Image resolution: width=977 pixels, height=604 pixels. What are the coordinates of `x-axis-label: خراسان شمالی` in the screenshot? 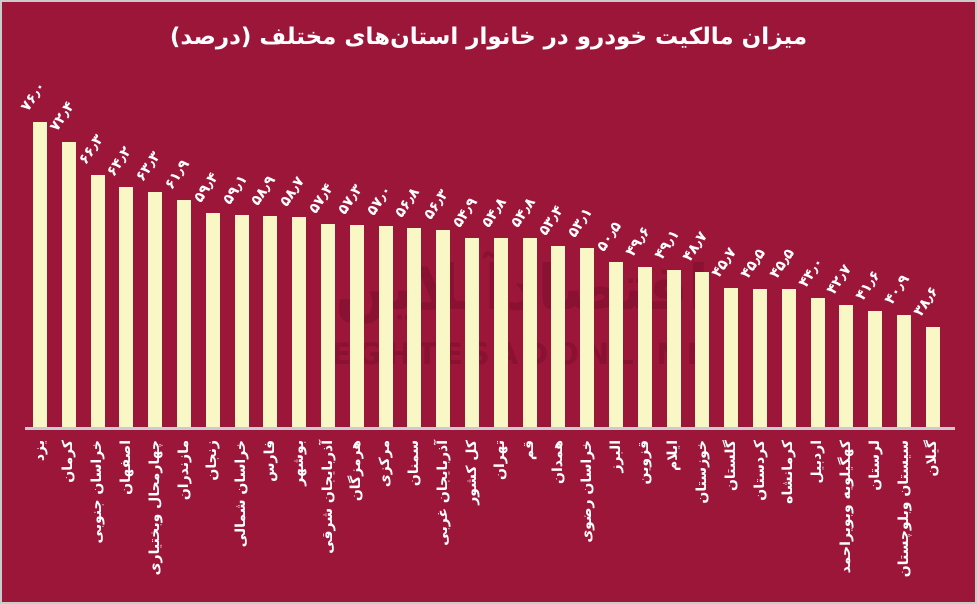 It's located at (241, 494).